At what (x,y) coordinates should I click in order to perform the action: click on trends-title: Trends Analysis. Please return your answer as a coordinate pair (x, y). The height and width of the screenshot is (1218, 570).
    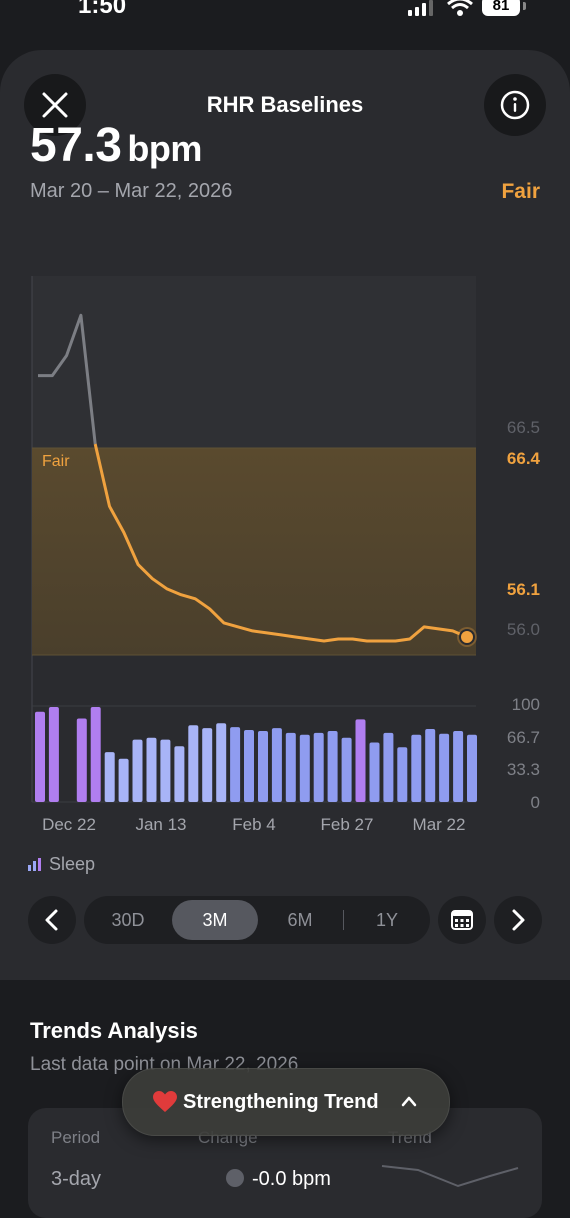
    Looking at the image, I should click on (114, 1030).